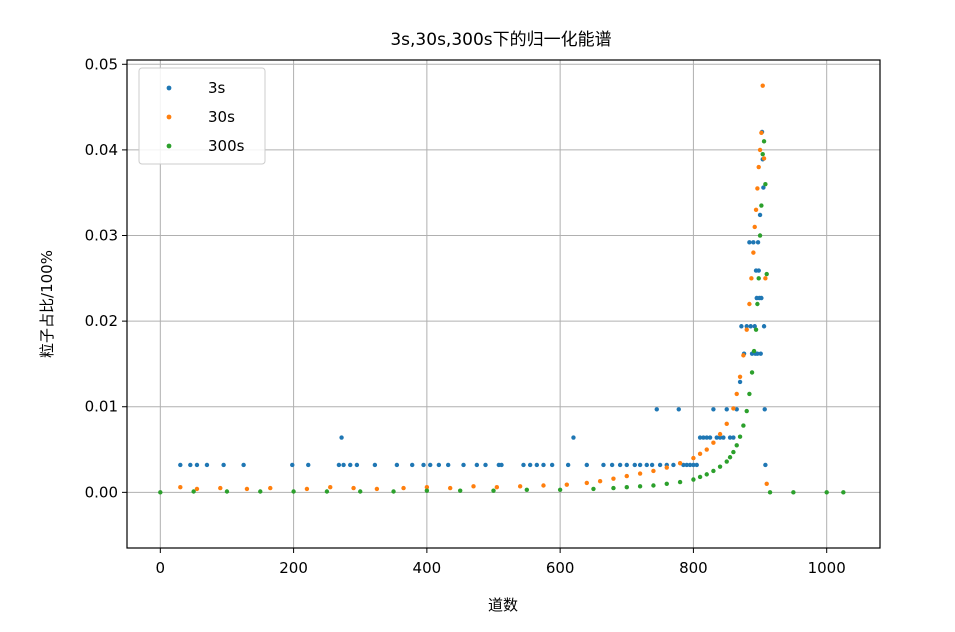  What do you see at coordinates (161, 568) in the screenshot?
I see `x-tick-label: 0` at bounding box center [161, 568].